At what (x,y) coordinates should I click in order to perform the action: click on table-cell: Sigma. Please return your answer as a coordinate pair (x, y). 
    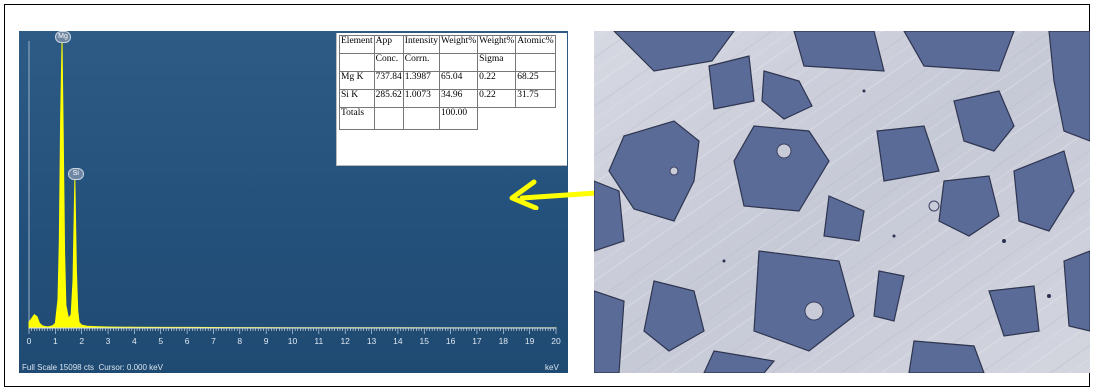
    Looking at the image, I should click on (497, 62).